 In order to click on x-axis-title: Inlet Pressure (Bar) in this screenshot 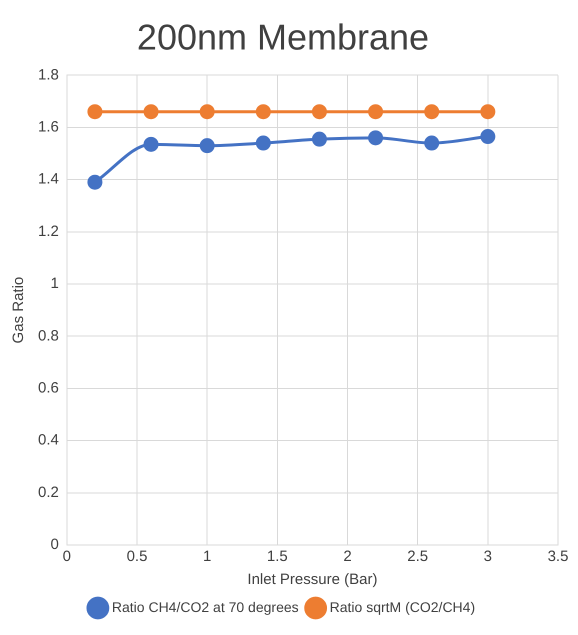, I will do `click(312, 579)`.